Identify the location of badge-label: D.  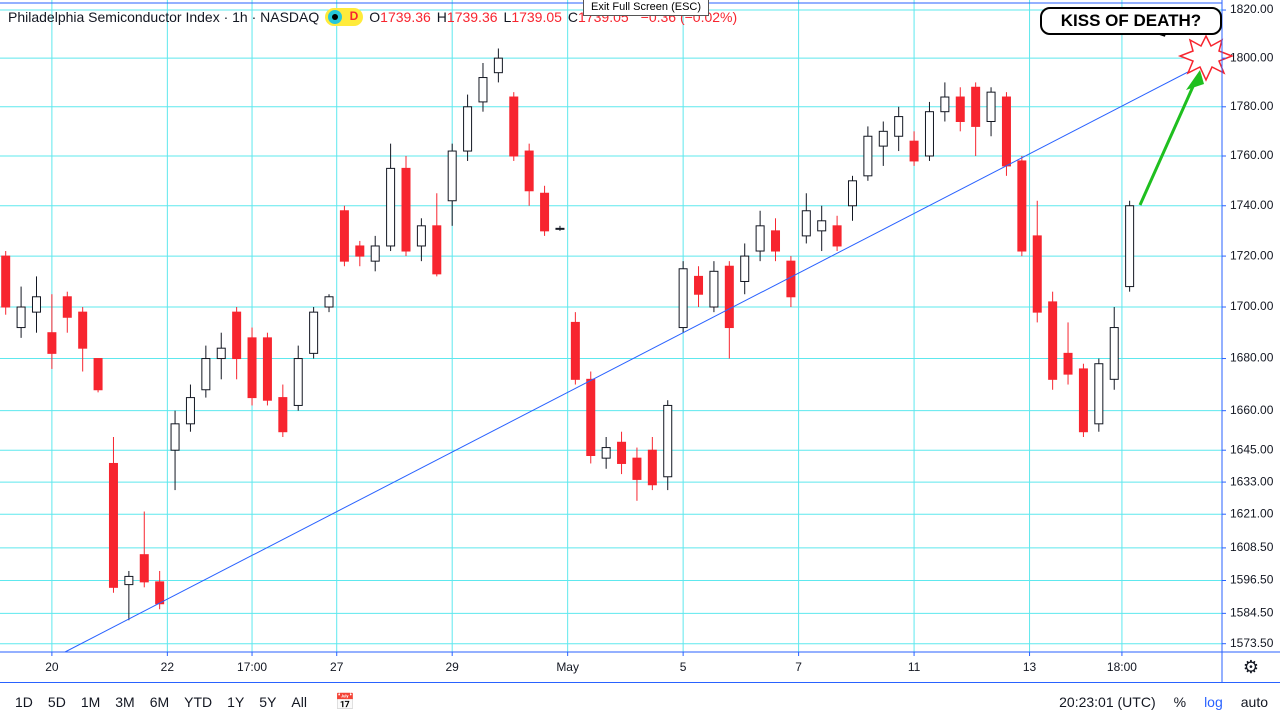
(354, 16).